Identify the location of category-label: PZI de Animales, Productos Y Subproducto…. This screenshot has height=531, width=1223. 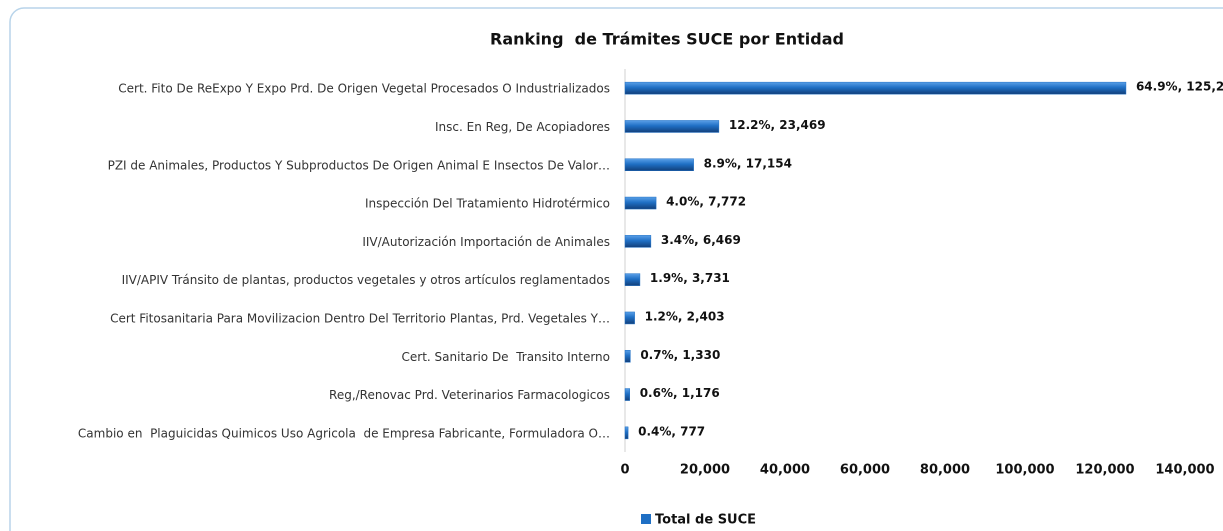
(359, 165).